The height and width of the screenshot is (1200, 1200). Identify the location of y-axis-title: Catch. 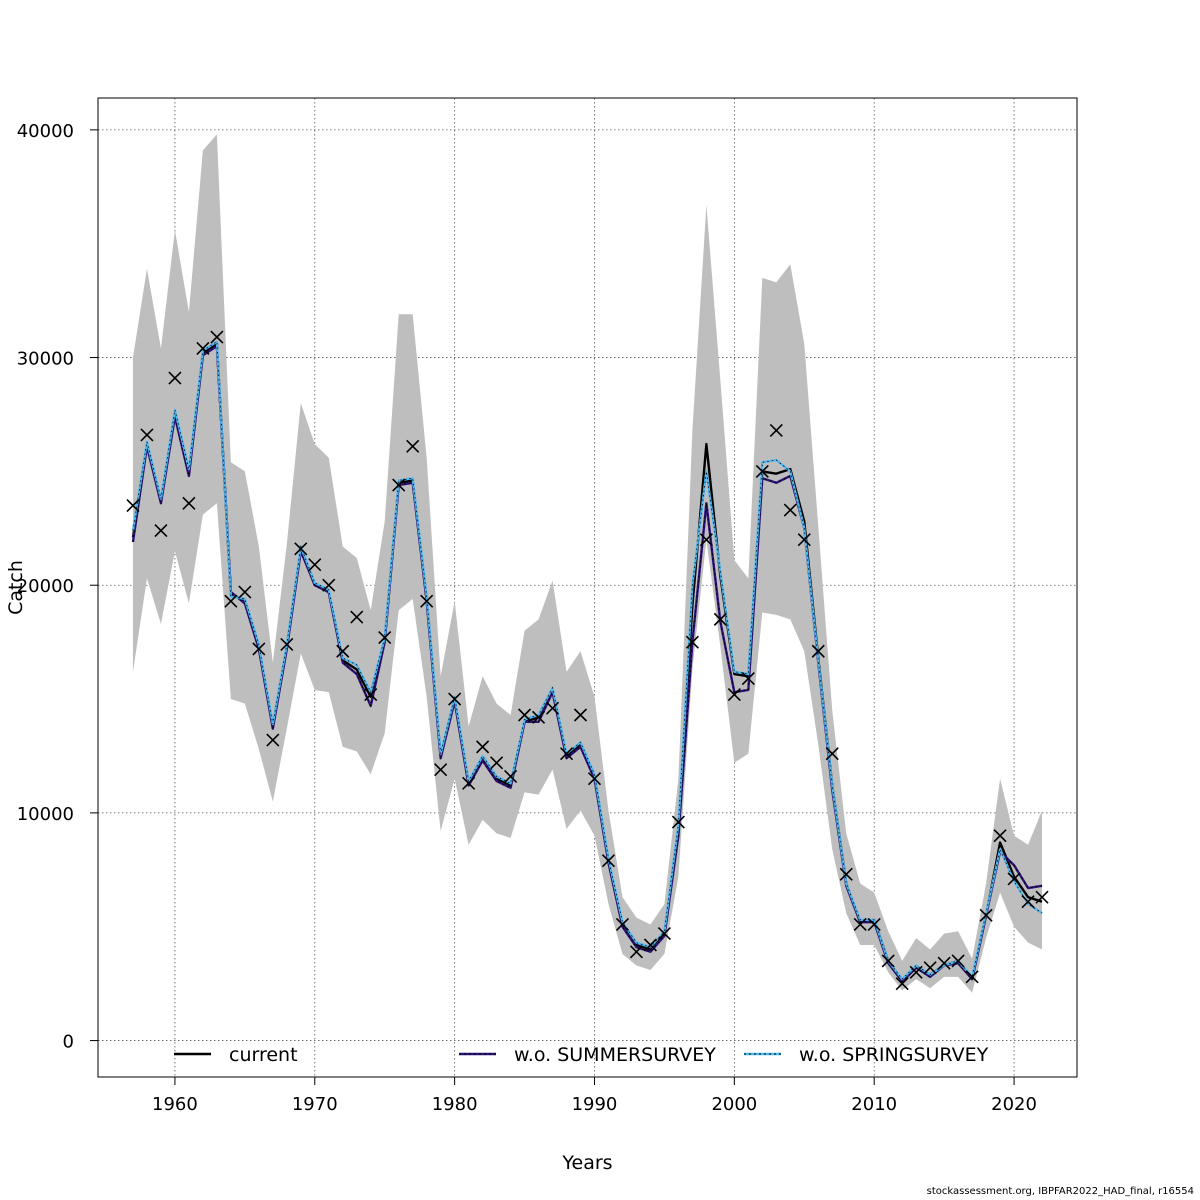
(16, 587).